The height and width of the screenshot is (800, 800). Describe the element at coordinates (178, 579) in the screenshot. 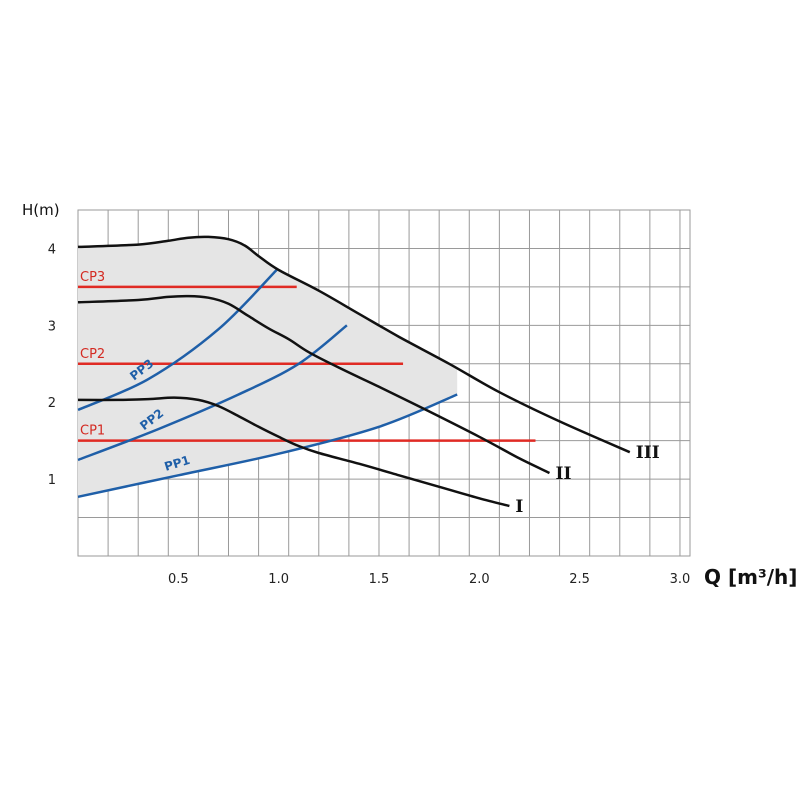

I see `x-tick-label: 0.5` at that location.